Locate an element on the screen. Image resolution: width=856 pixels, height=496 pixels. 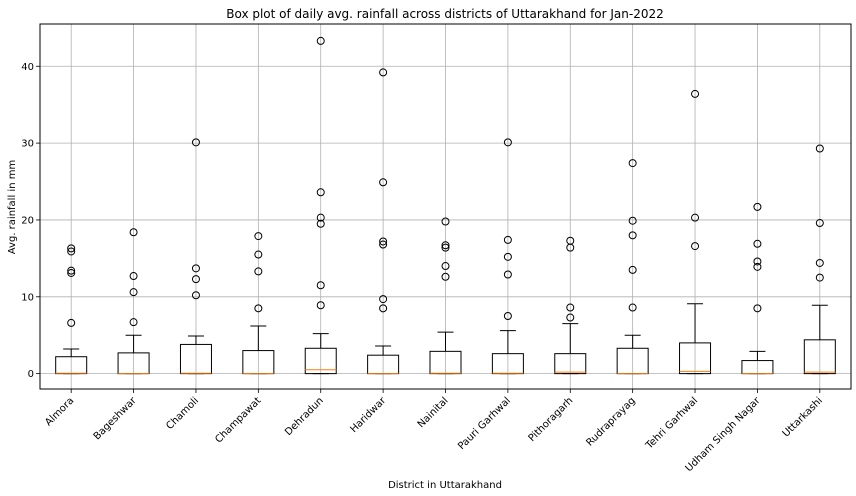
y-tick-label: 40 is located at coordinates (27, 67).